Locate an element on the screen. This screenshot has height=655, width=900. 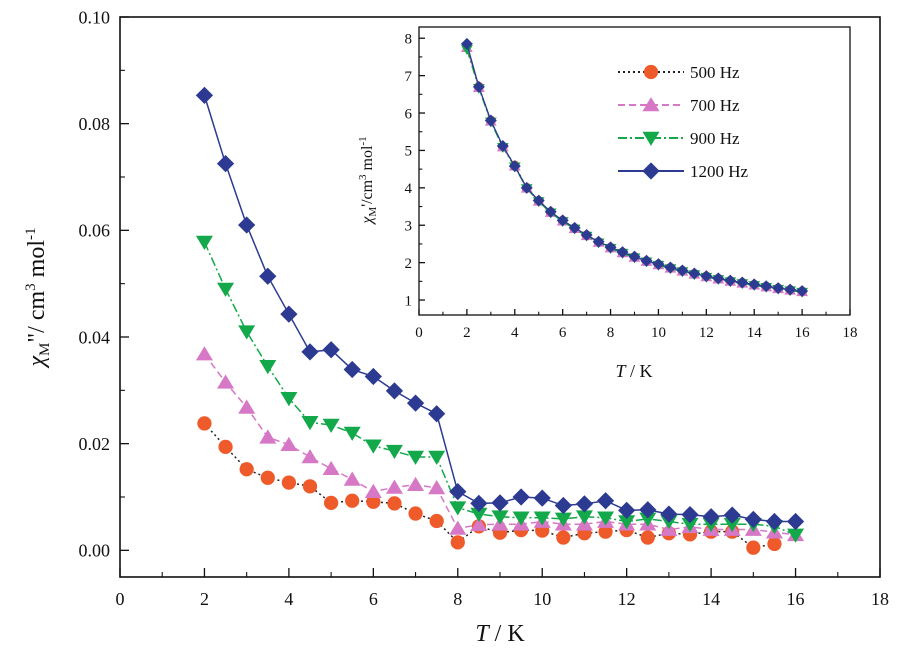
inset-y-tick-label: 8 is located at coordinates (409, 39).